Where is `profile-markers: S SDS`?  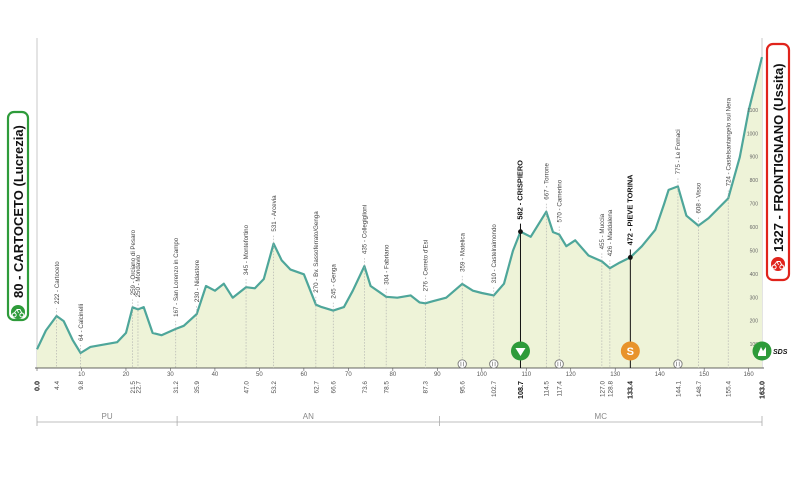
profile-markers: S SDS is located at coordinates (622, 355).